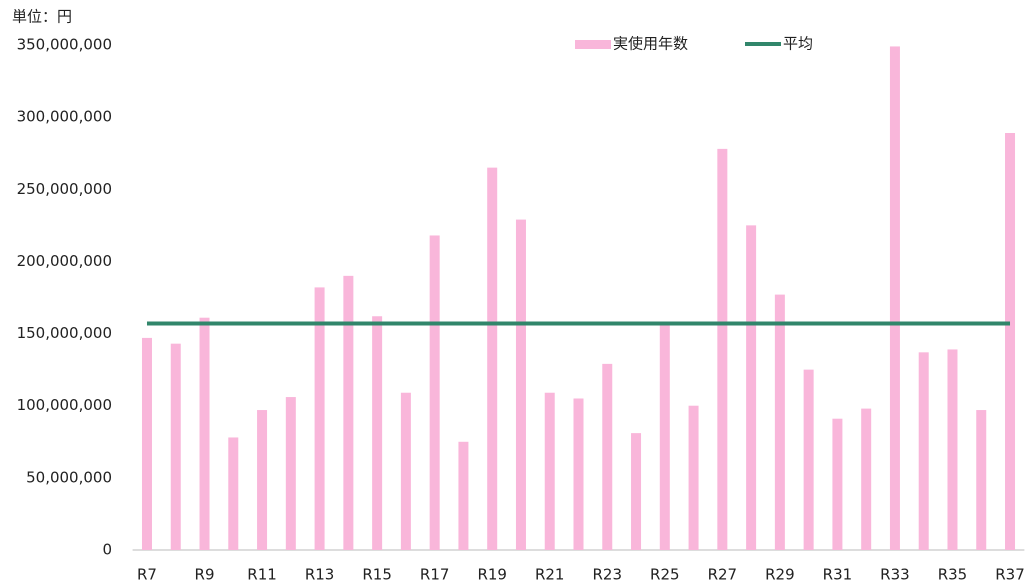 The height and width of the screenshot is (585, 1027). Describe the element at coordinates (895, 575) in the screenshot. I see `x-tick-label: R33` at that location.